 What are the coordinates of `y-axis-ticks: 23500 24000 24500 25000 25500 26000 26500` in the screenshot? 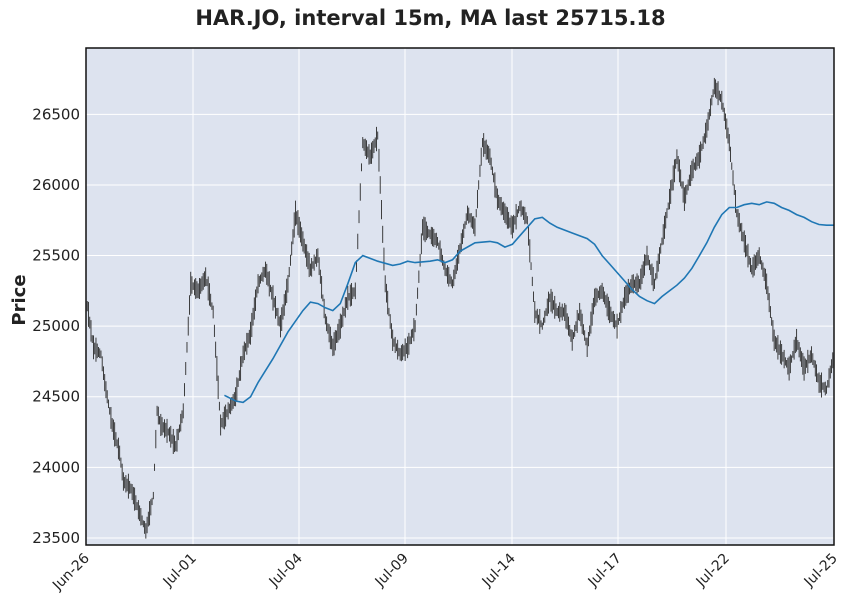 It's located at (56, 326).